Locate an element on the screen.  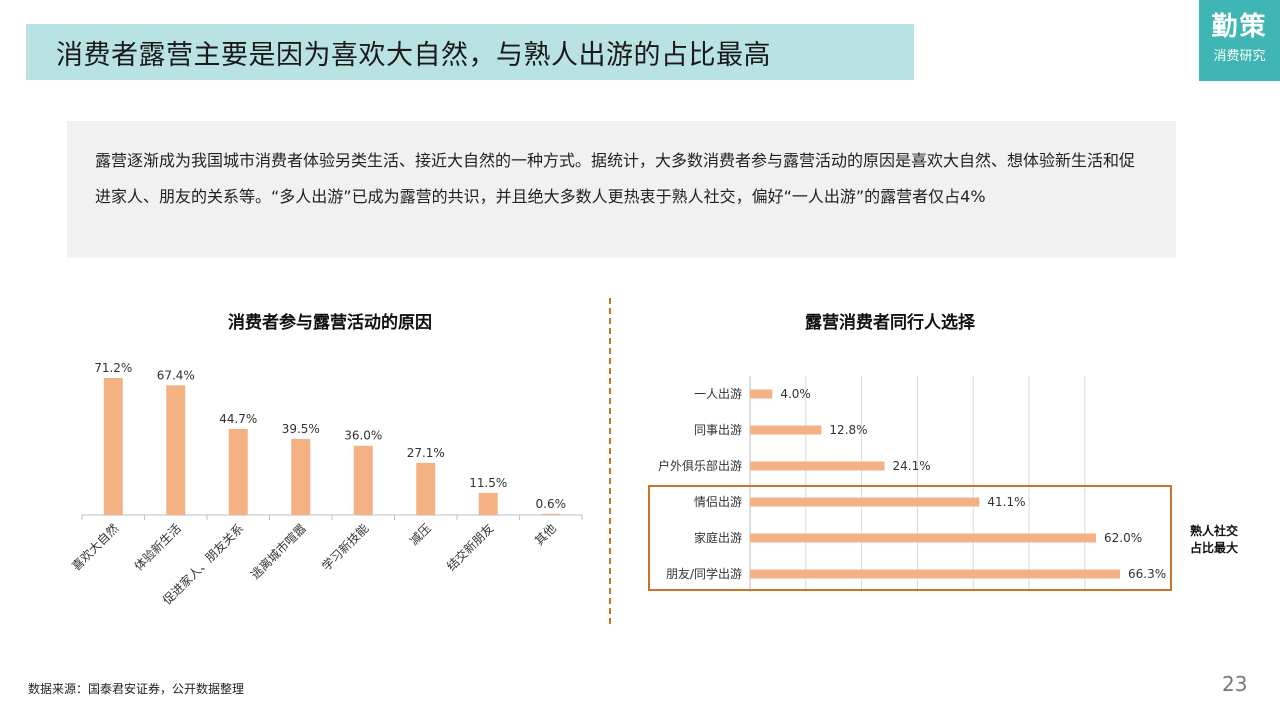
annotation-line-2: 占比最大 is located at coordinates (1214, 548).